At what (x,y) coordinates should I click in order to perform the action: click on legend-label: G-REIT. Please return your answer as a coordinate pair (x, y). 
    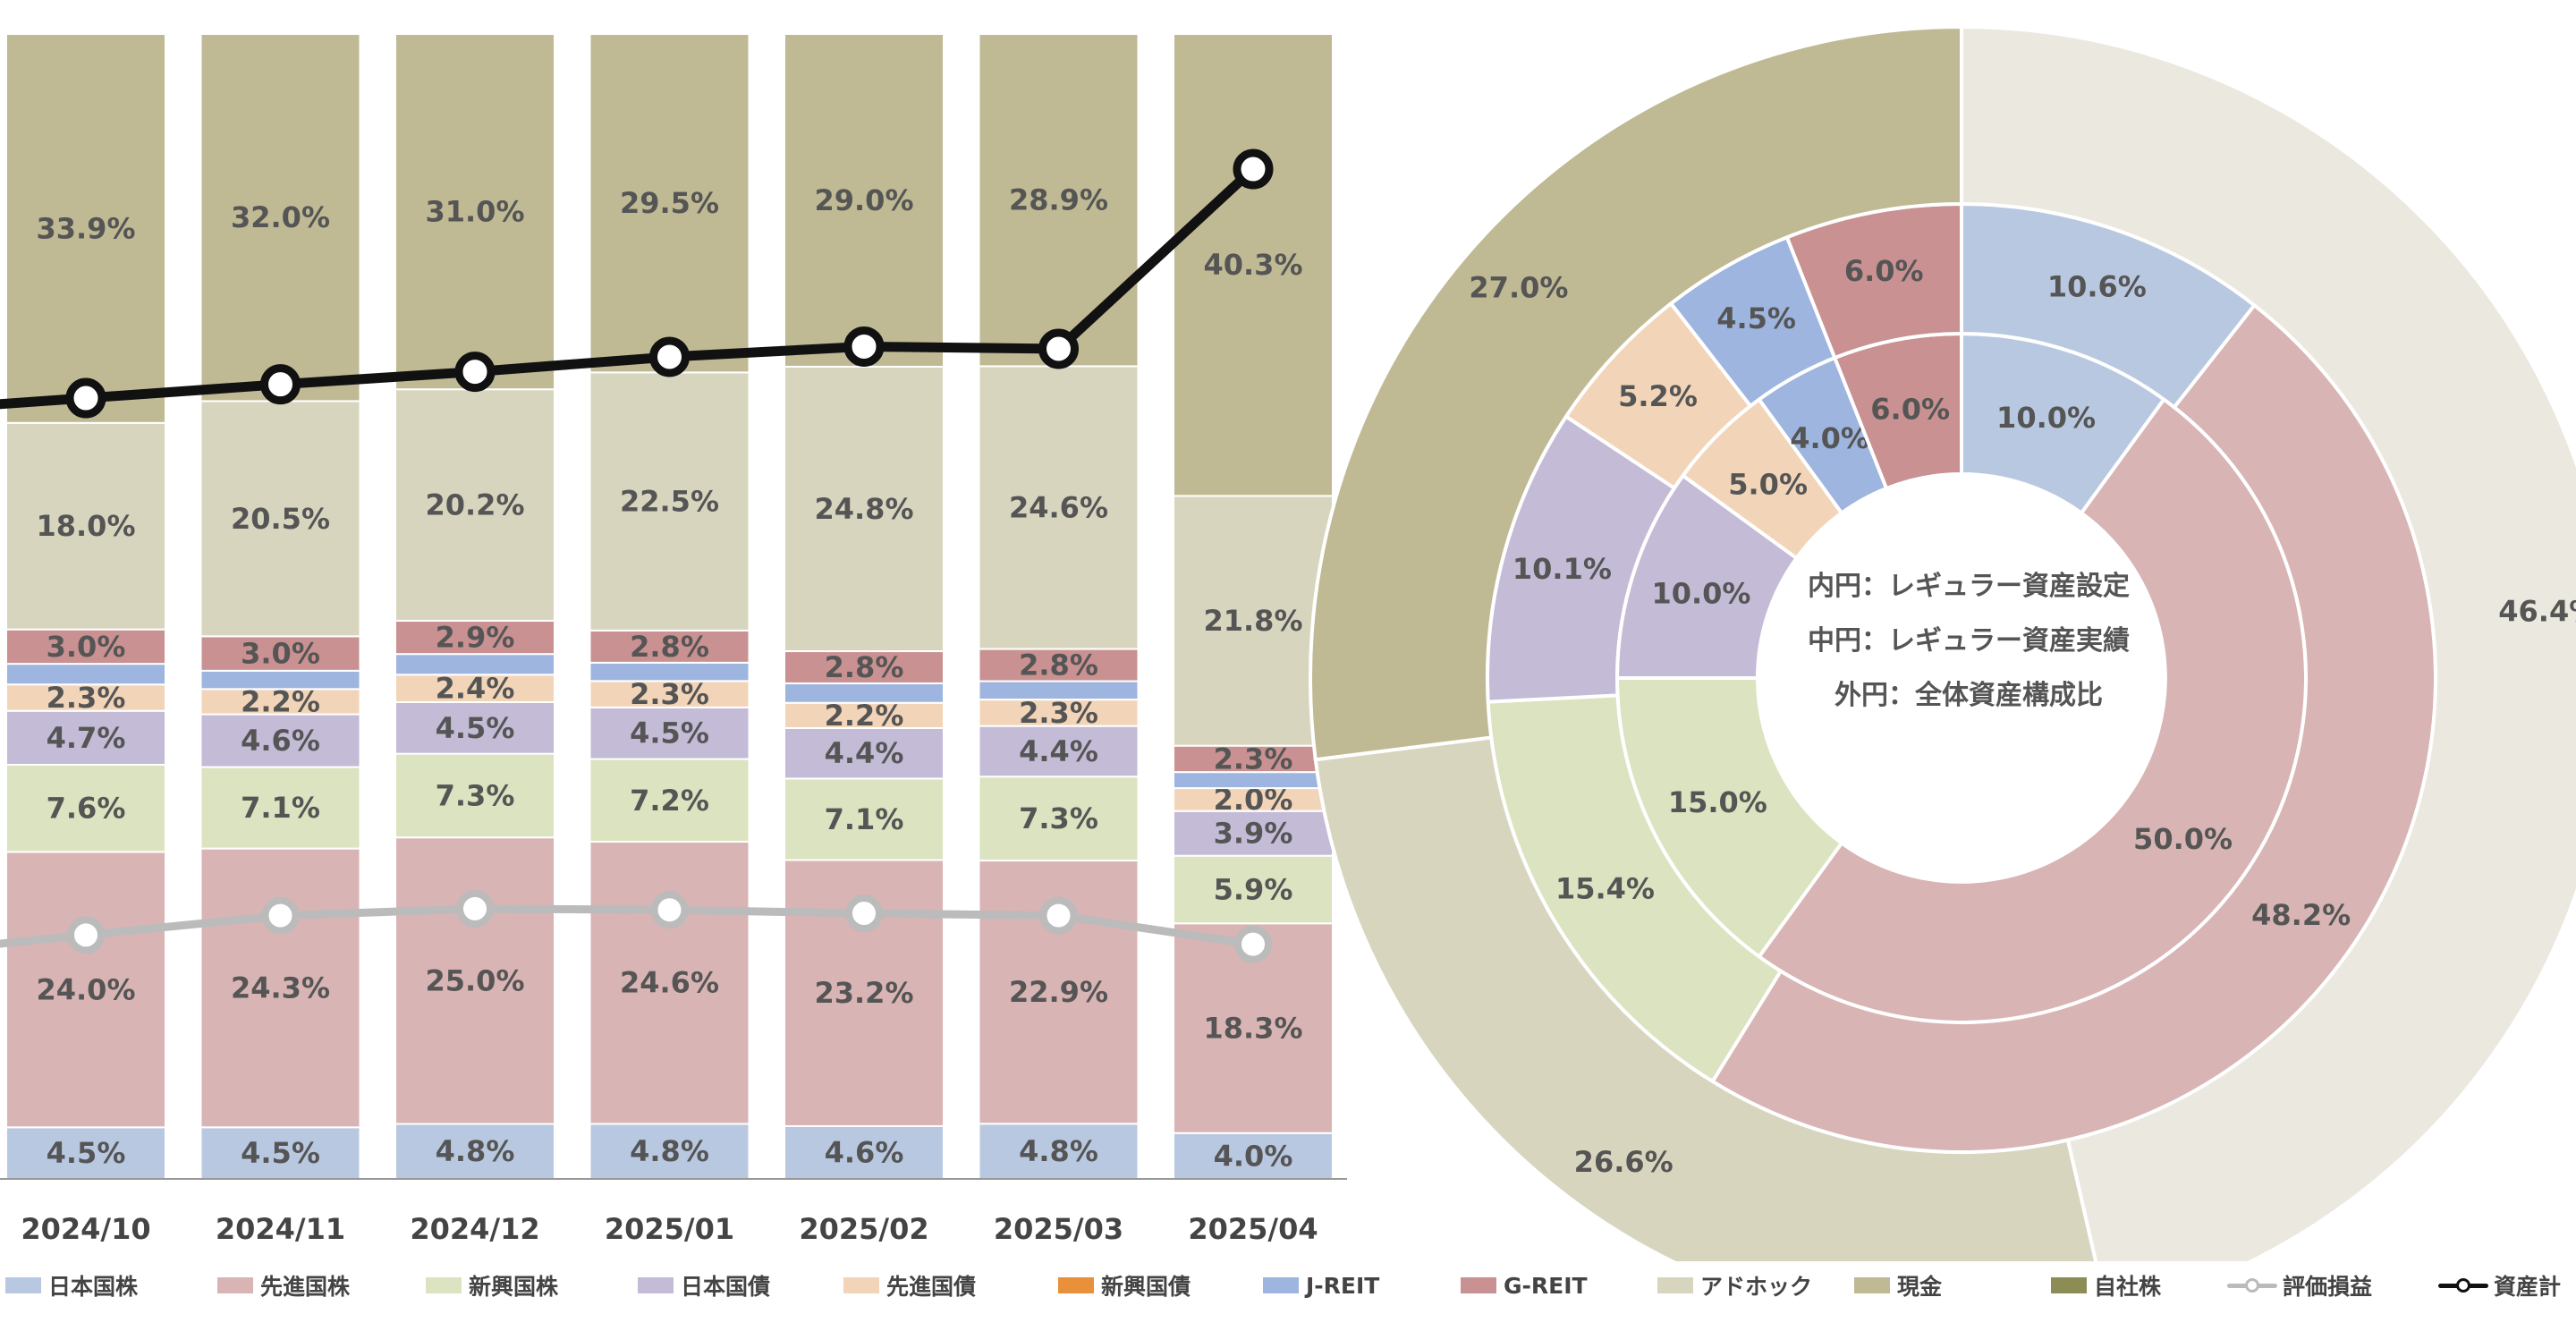
    Looking at the image, I should click on (1546, 1285).